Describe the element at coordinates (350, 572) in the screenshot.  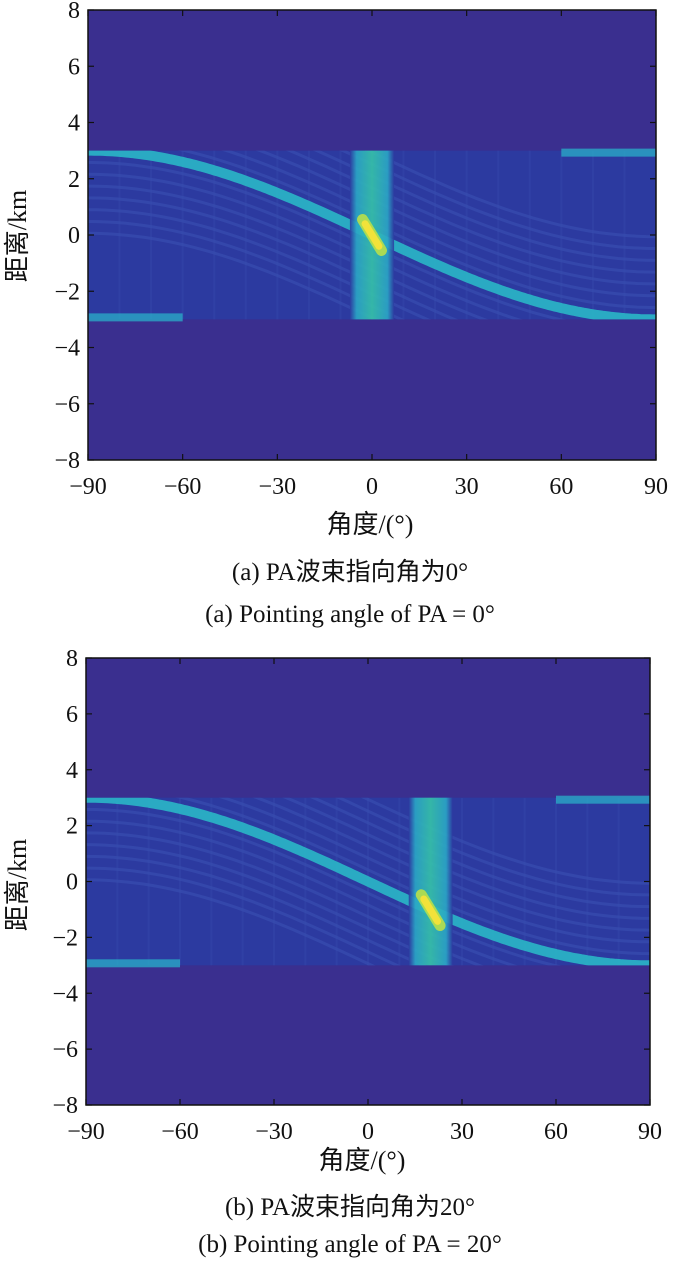
I see `caption-cn-a: (a) PA波束指向角为0°` at that location.